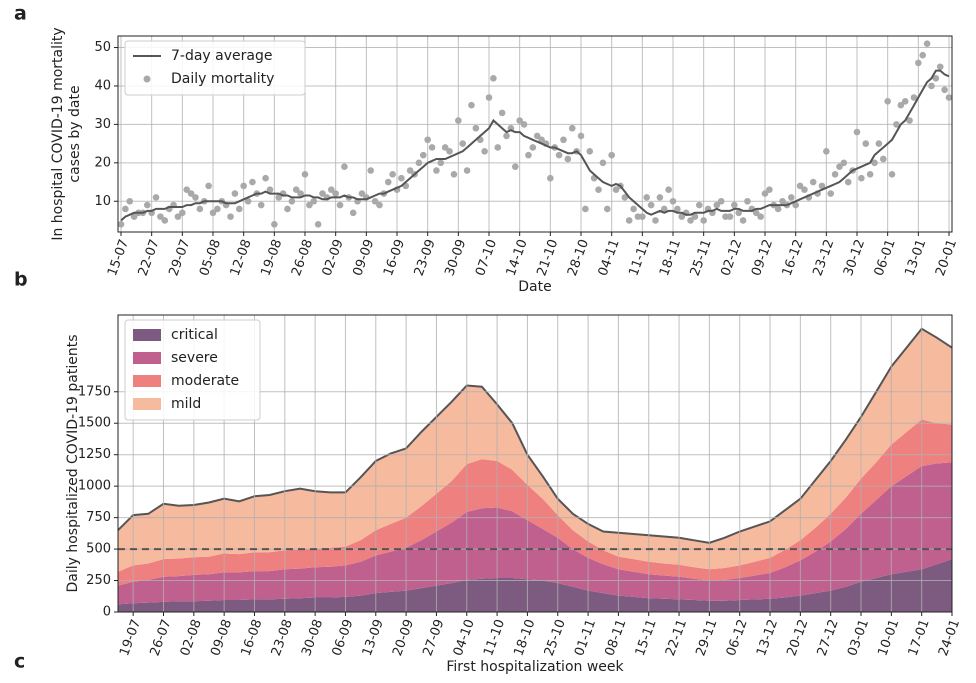  What do you see at coordinates (885, 257) in the screenshot?
I see `x-tick-label: 06-01` at bounding box center [885, 257].